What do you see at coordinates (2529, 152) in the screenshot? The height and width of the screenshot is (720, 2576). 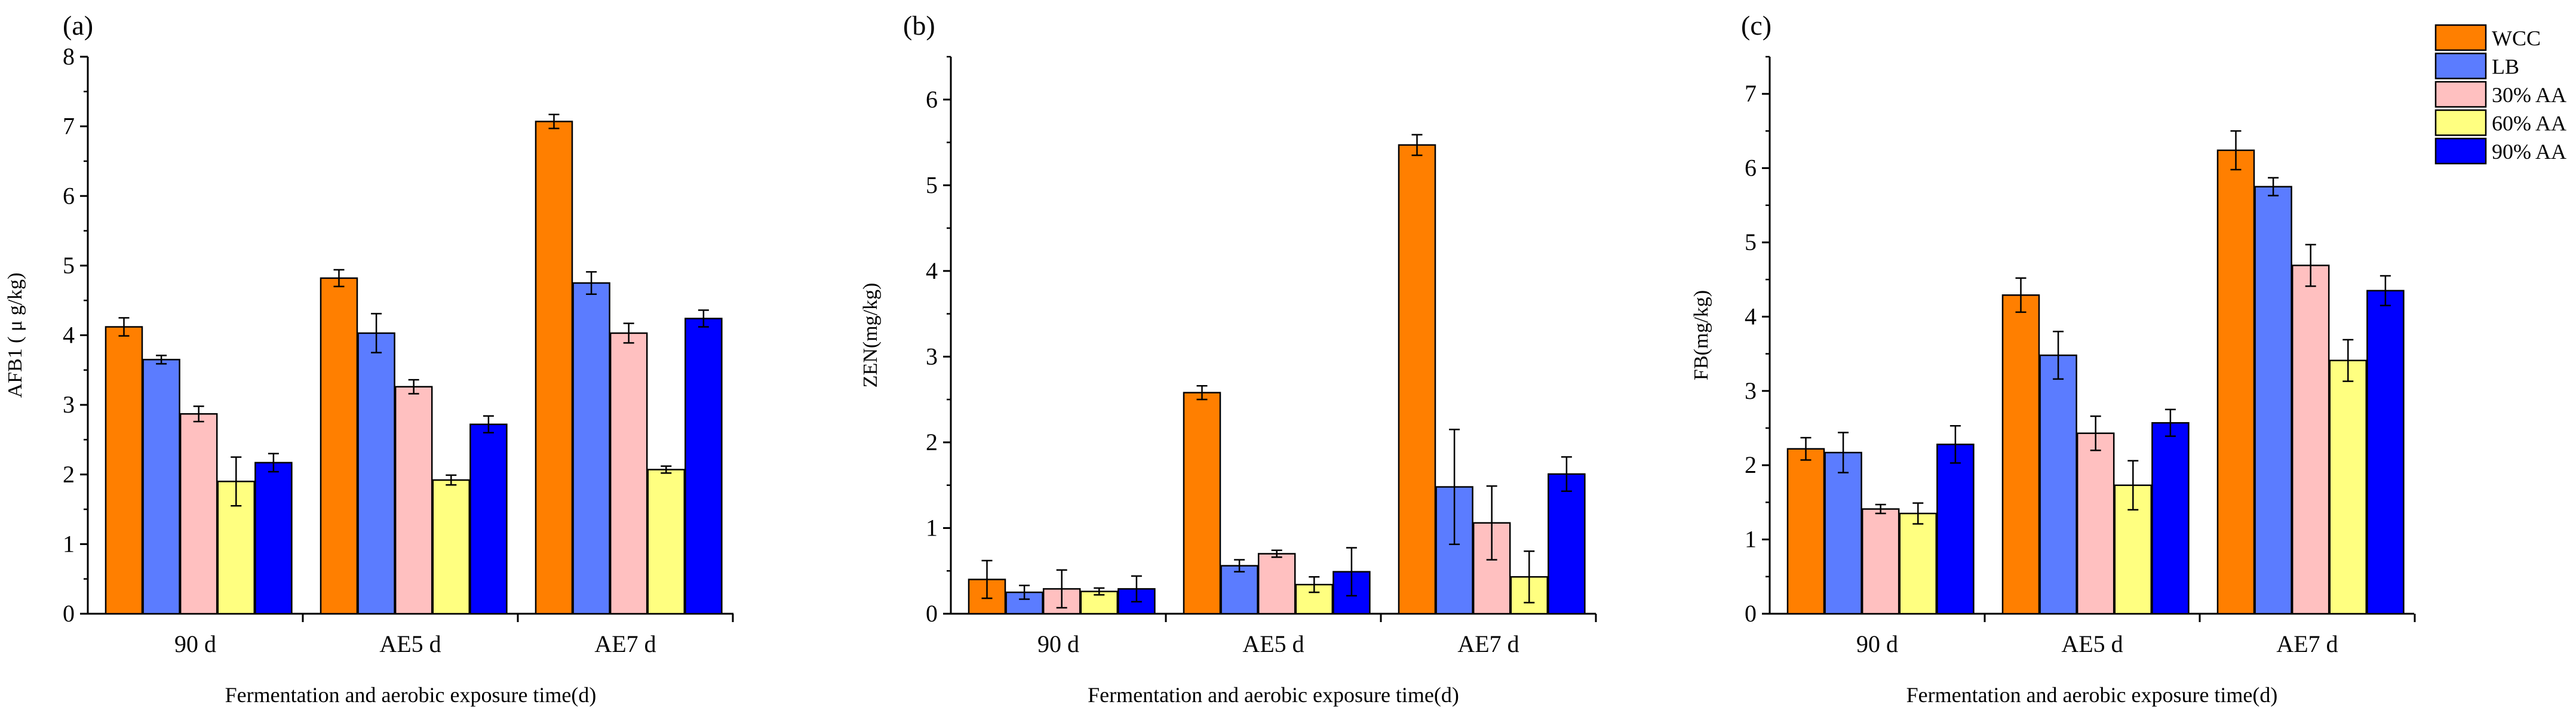 I see `legend-label: 90% AA` at bounding box center [2529, 152].